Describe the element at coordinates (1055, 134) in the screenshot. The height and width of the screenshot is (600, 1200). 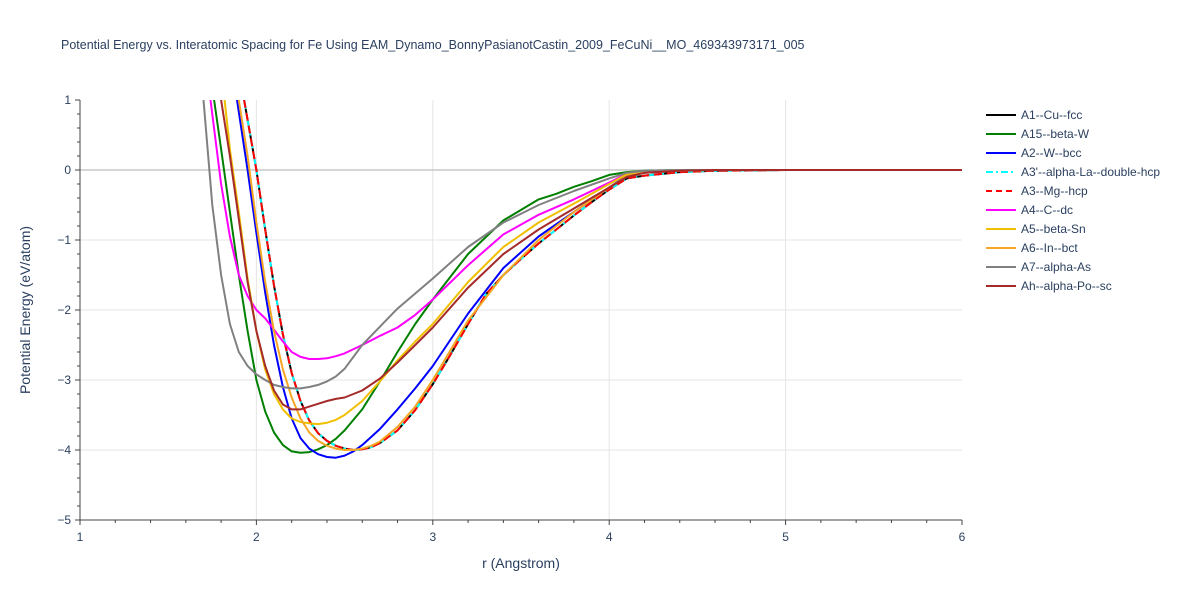
I see `legend-label-1: A15--beta-W` at that location.